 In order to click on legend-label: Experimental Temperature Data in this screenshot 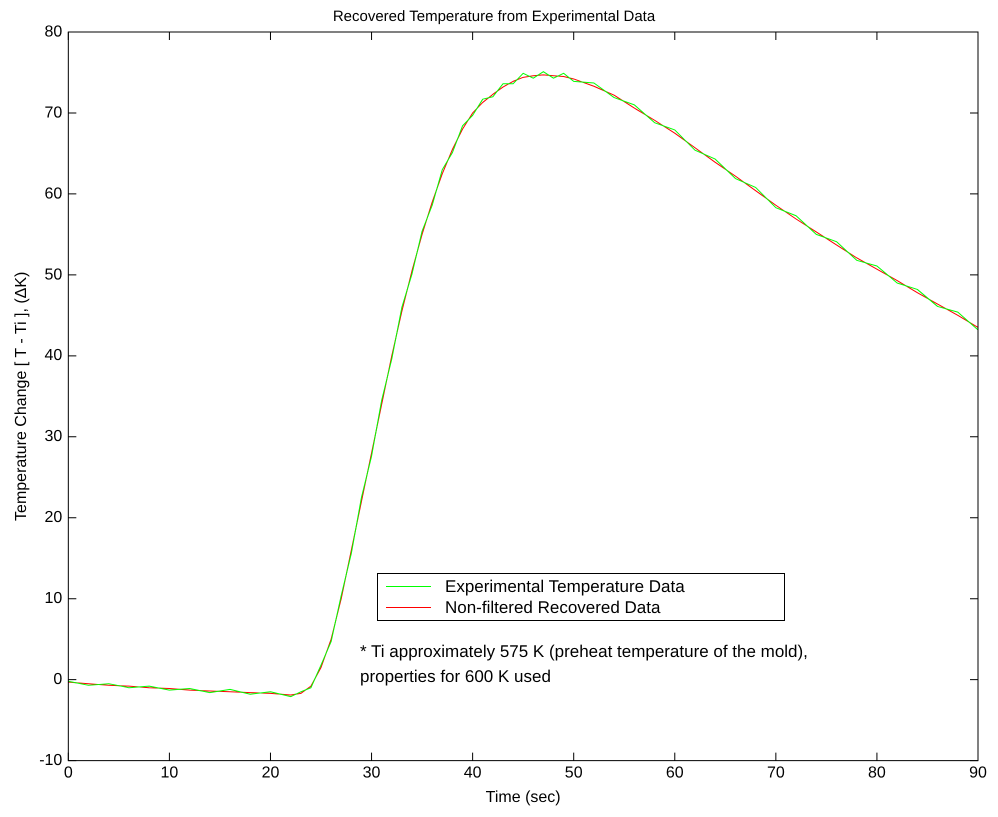, I will do `click(565, 586)`.